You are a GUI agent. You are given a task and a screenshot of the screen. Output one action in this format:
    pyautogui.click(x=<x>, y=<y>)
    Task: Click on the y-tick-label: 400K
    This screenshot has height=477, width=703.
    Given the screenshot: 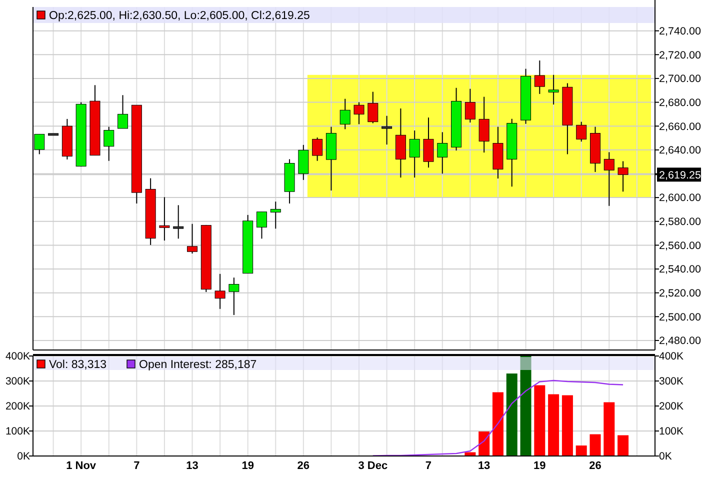 What is the action you would take?
    pyautogui.click(x=17, y=356)
    